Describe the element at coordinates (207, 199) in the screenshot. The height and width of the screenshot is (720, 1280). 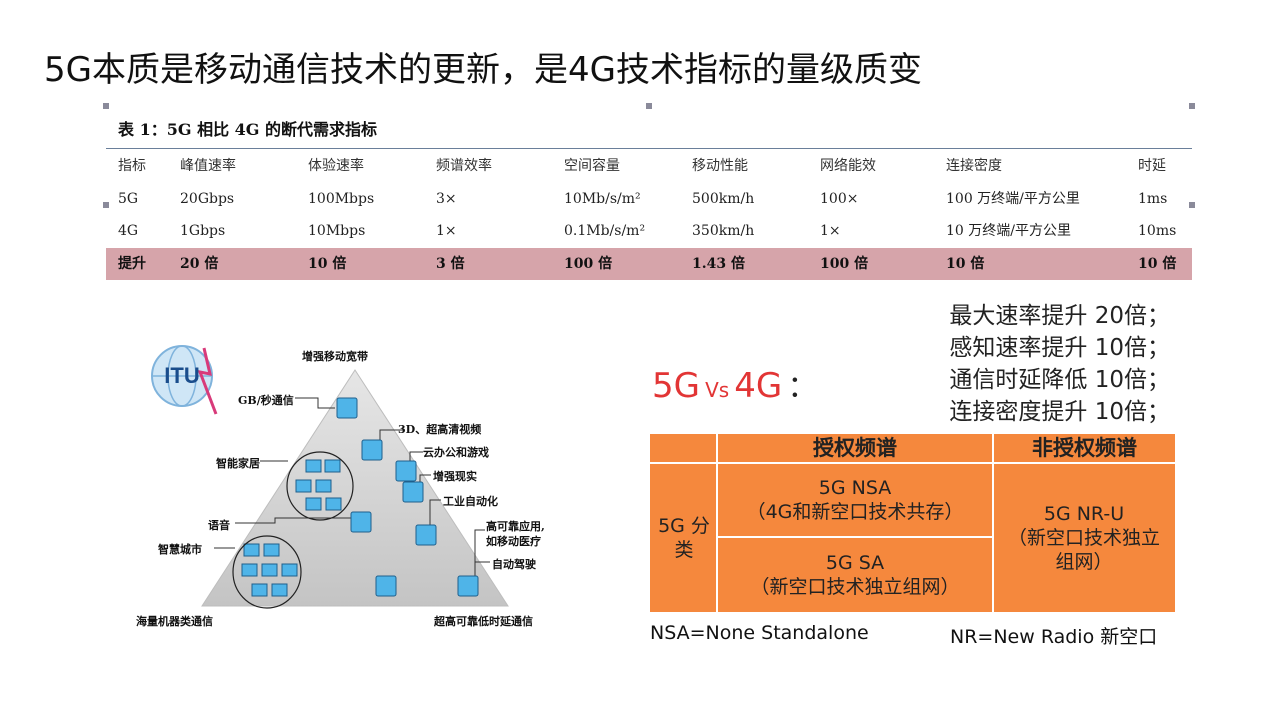
I see `table-cell: 20Gbps` at that location.